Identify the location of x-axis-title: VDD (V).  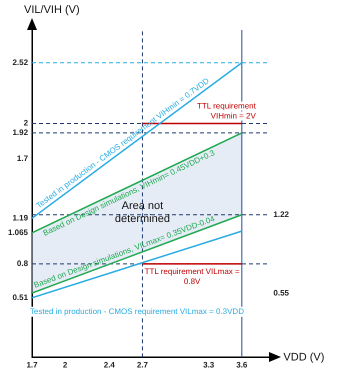
(303, 357).